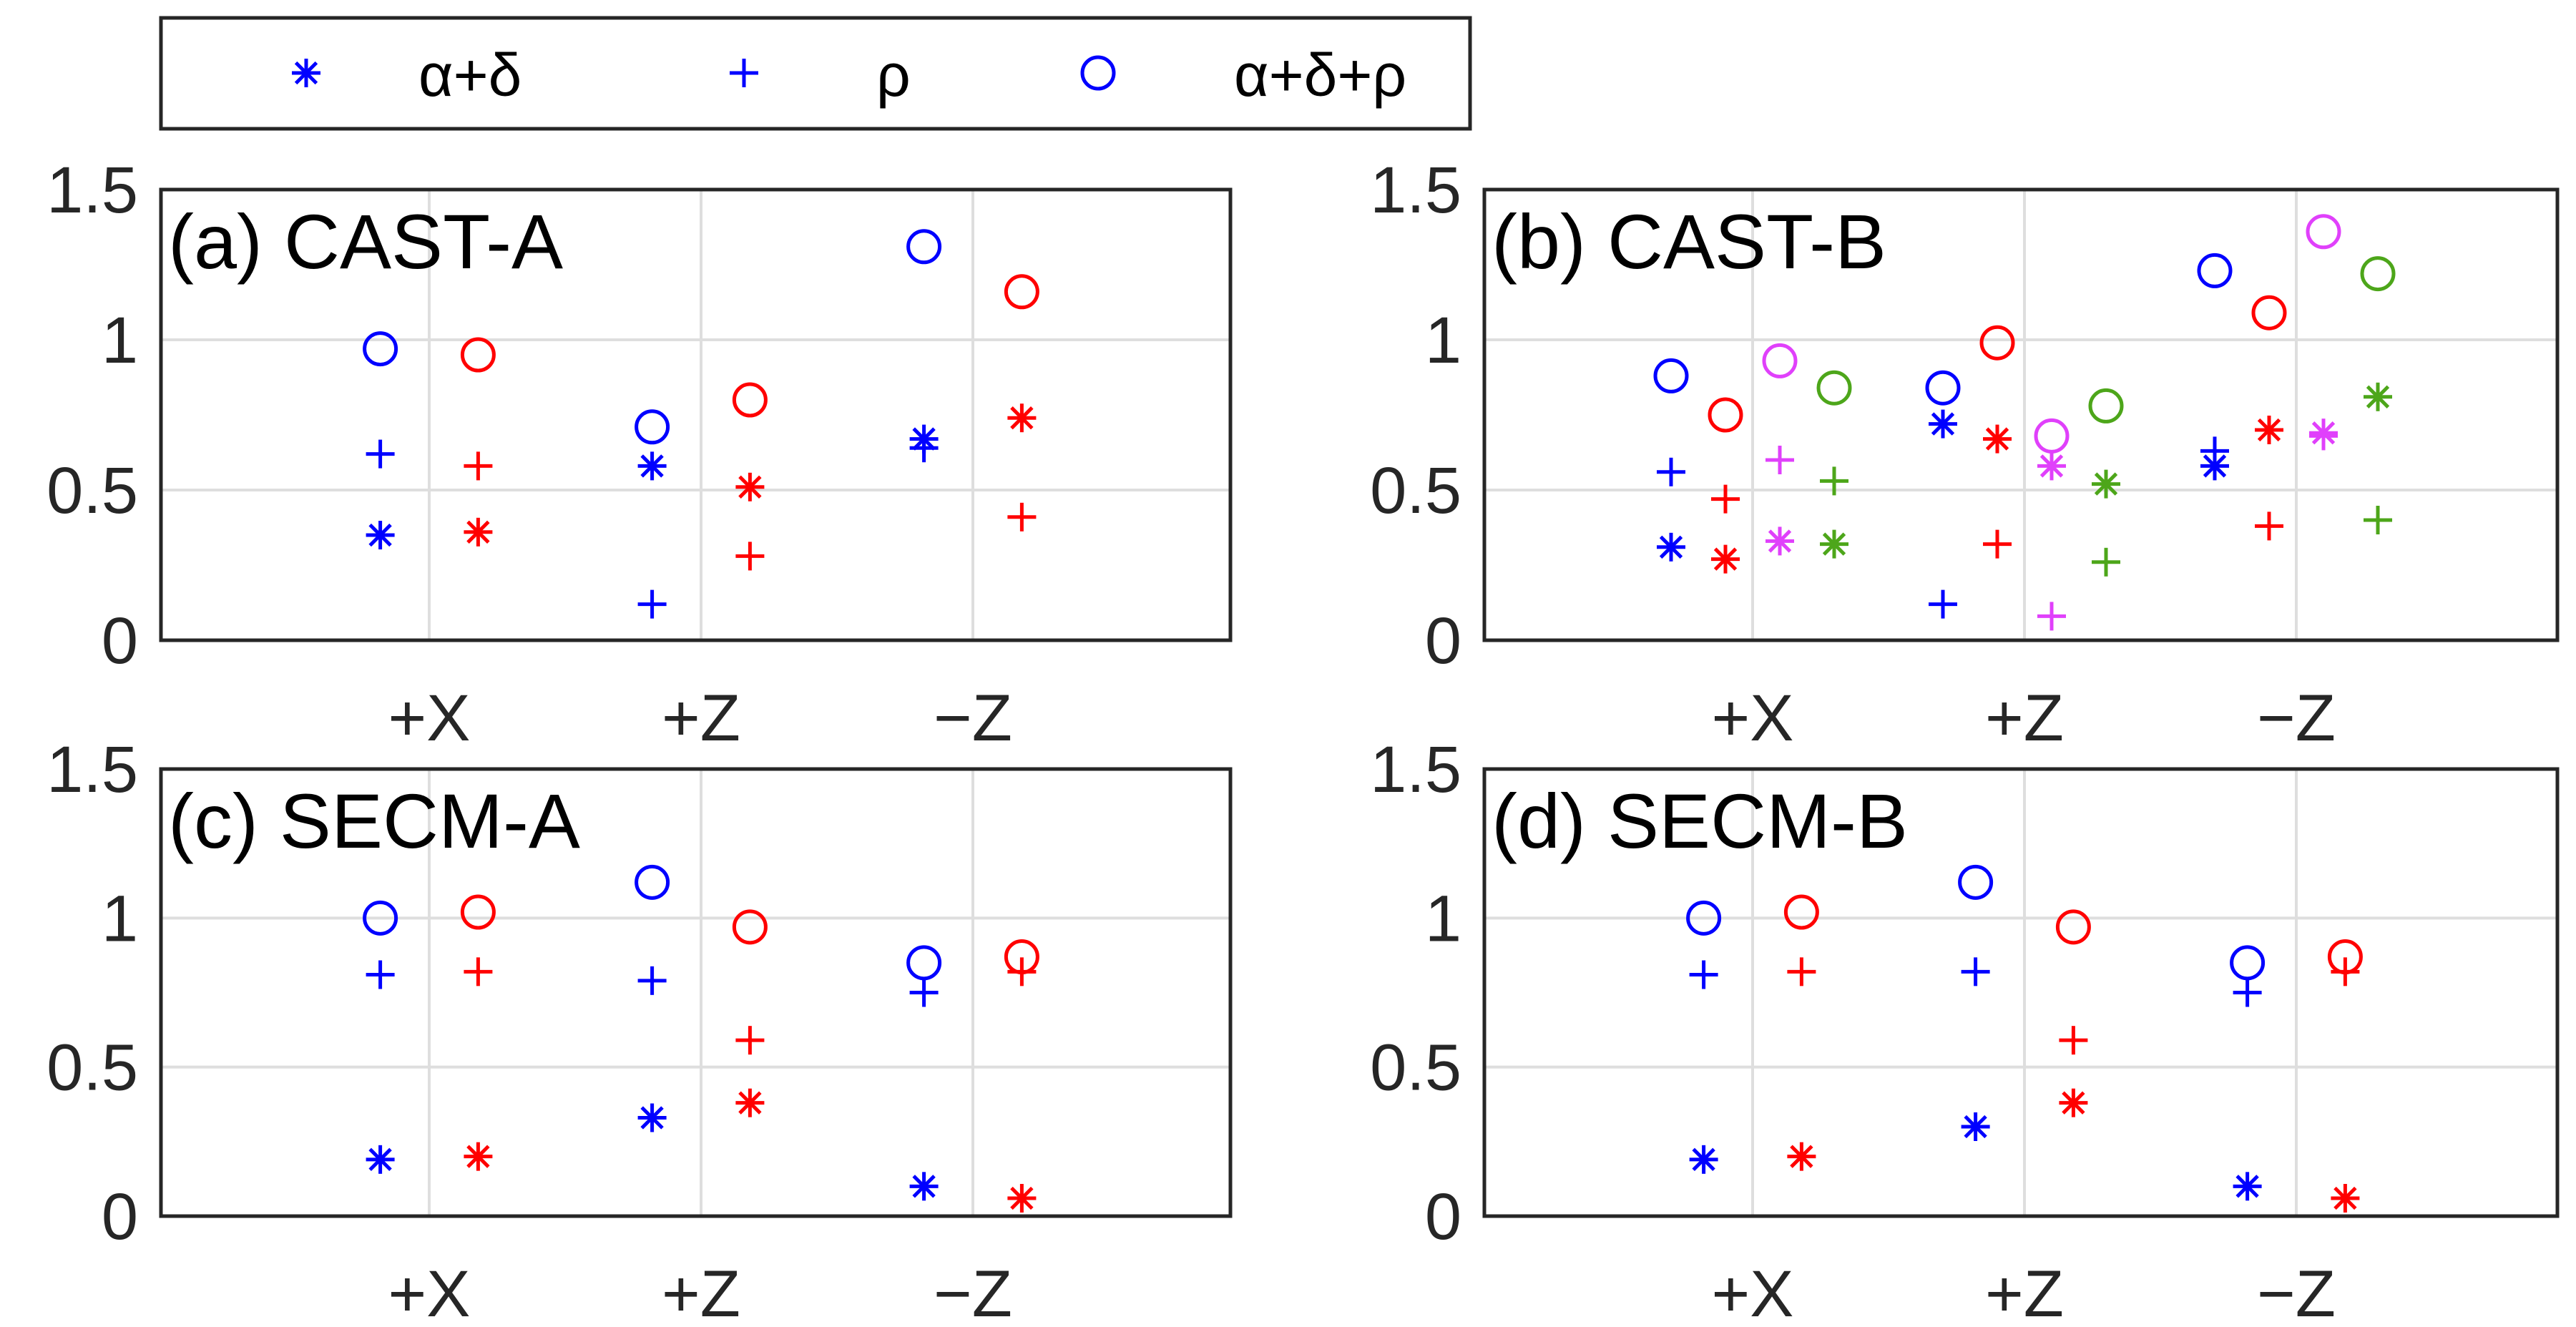 This screenshot has height=1327, width=2576. Describe the element at coordinates (696, 993) in the screenshot. I see `axes-frame` at that location.